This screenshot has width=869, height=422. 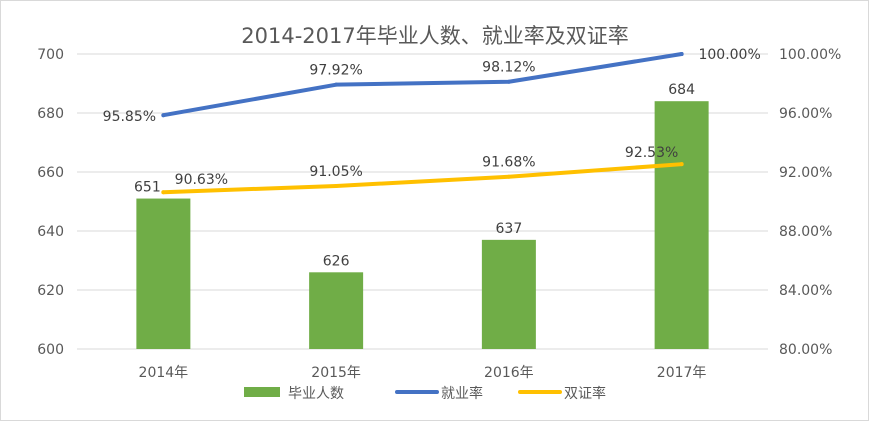 I want to click on chart-title: 2014-2017年毕业人数、就业率及双证率, so click(x=434, y=36).